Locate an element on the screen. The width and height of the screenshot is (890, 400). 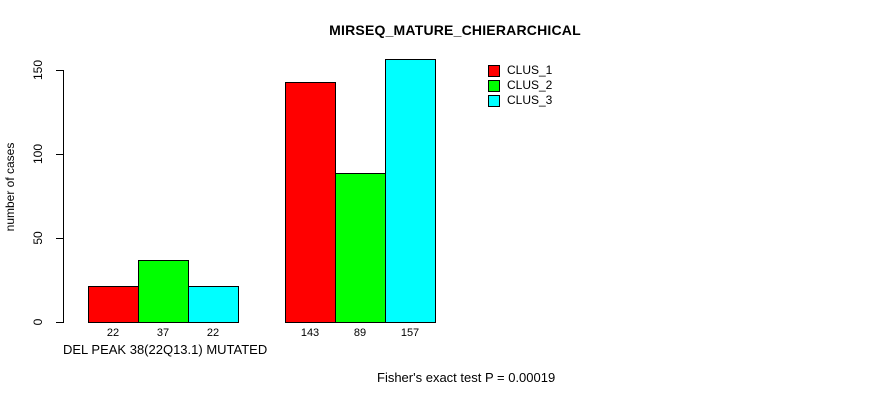
bar-value-label-clus_2-group2: 89 is located at coordinates (360, 333).